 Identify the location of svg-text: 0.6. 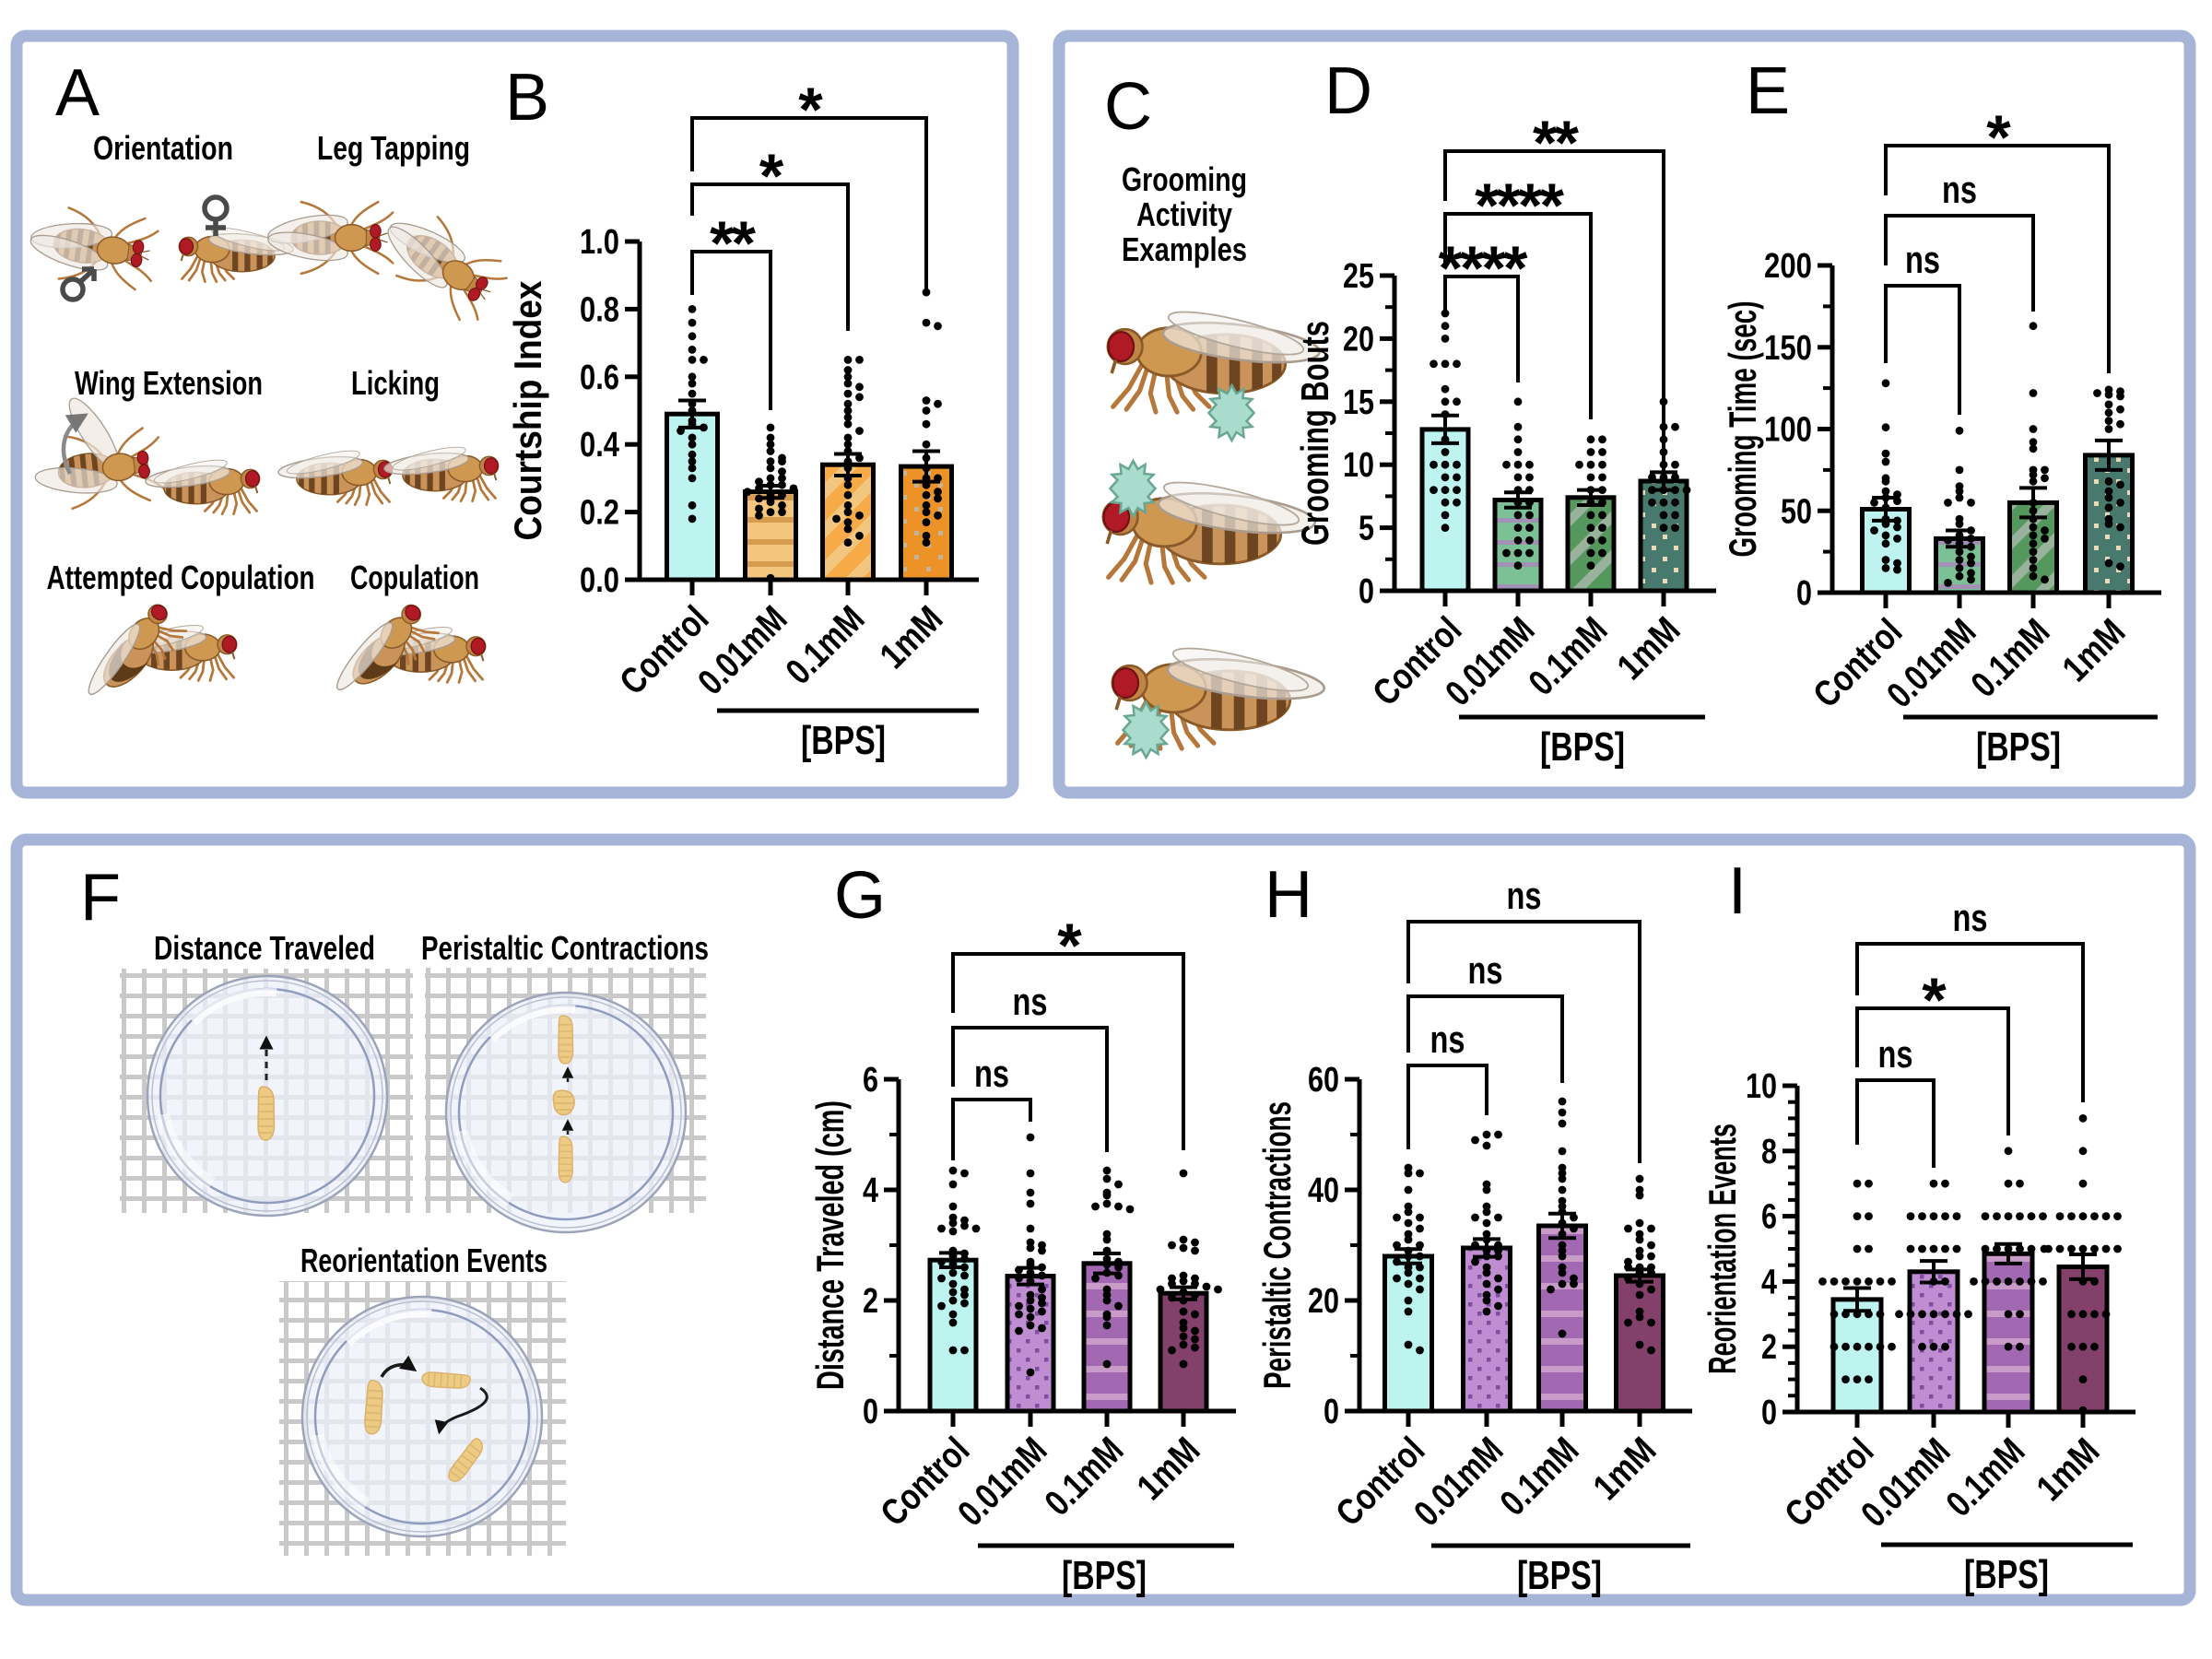
(599, 378).